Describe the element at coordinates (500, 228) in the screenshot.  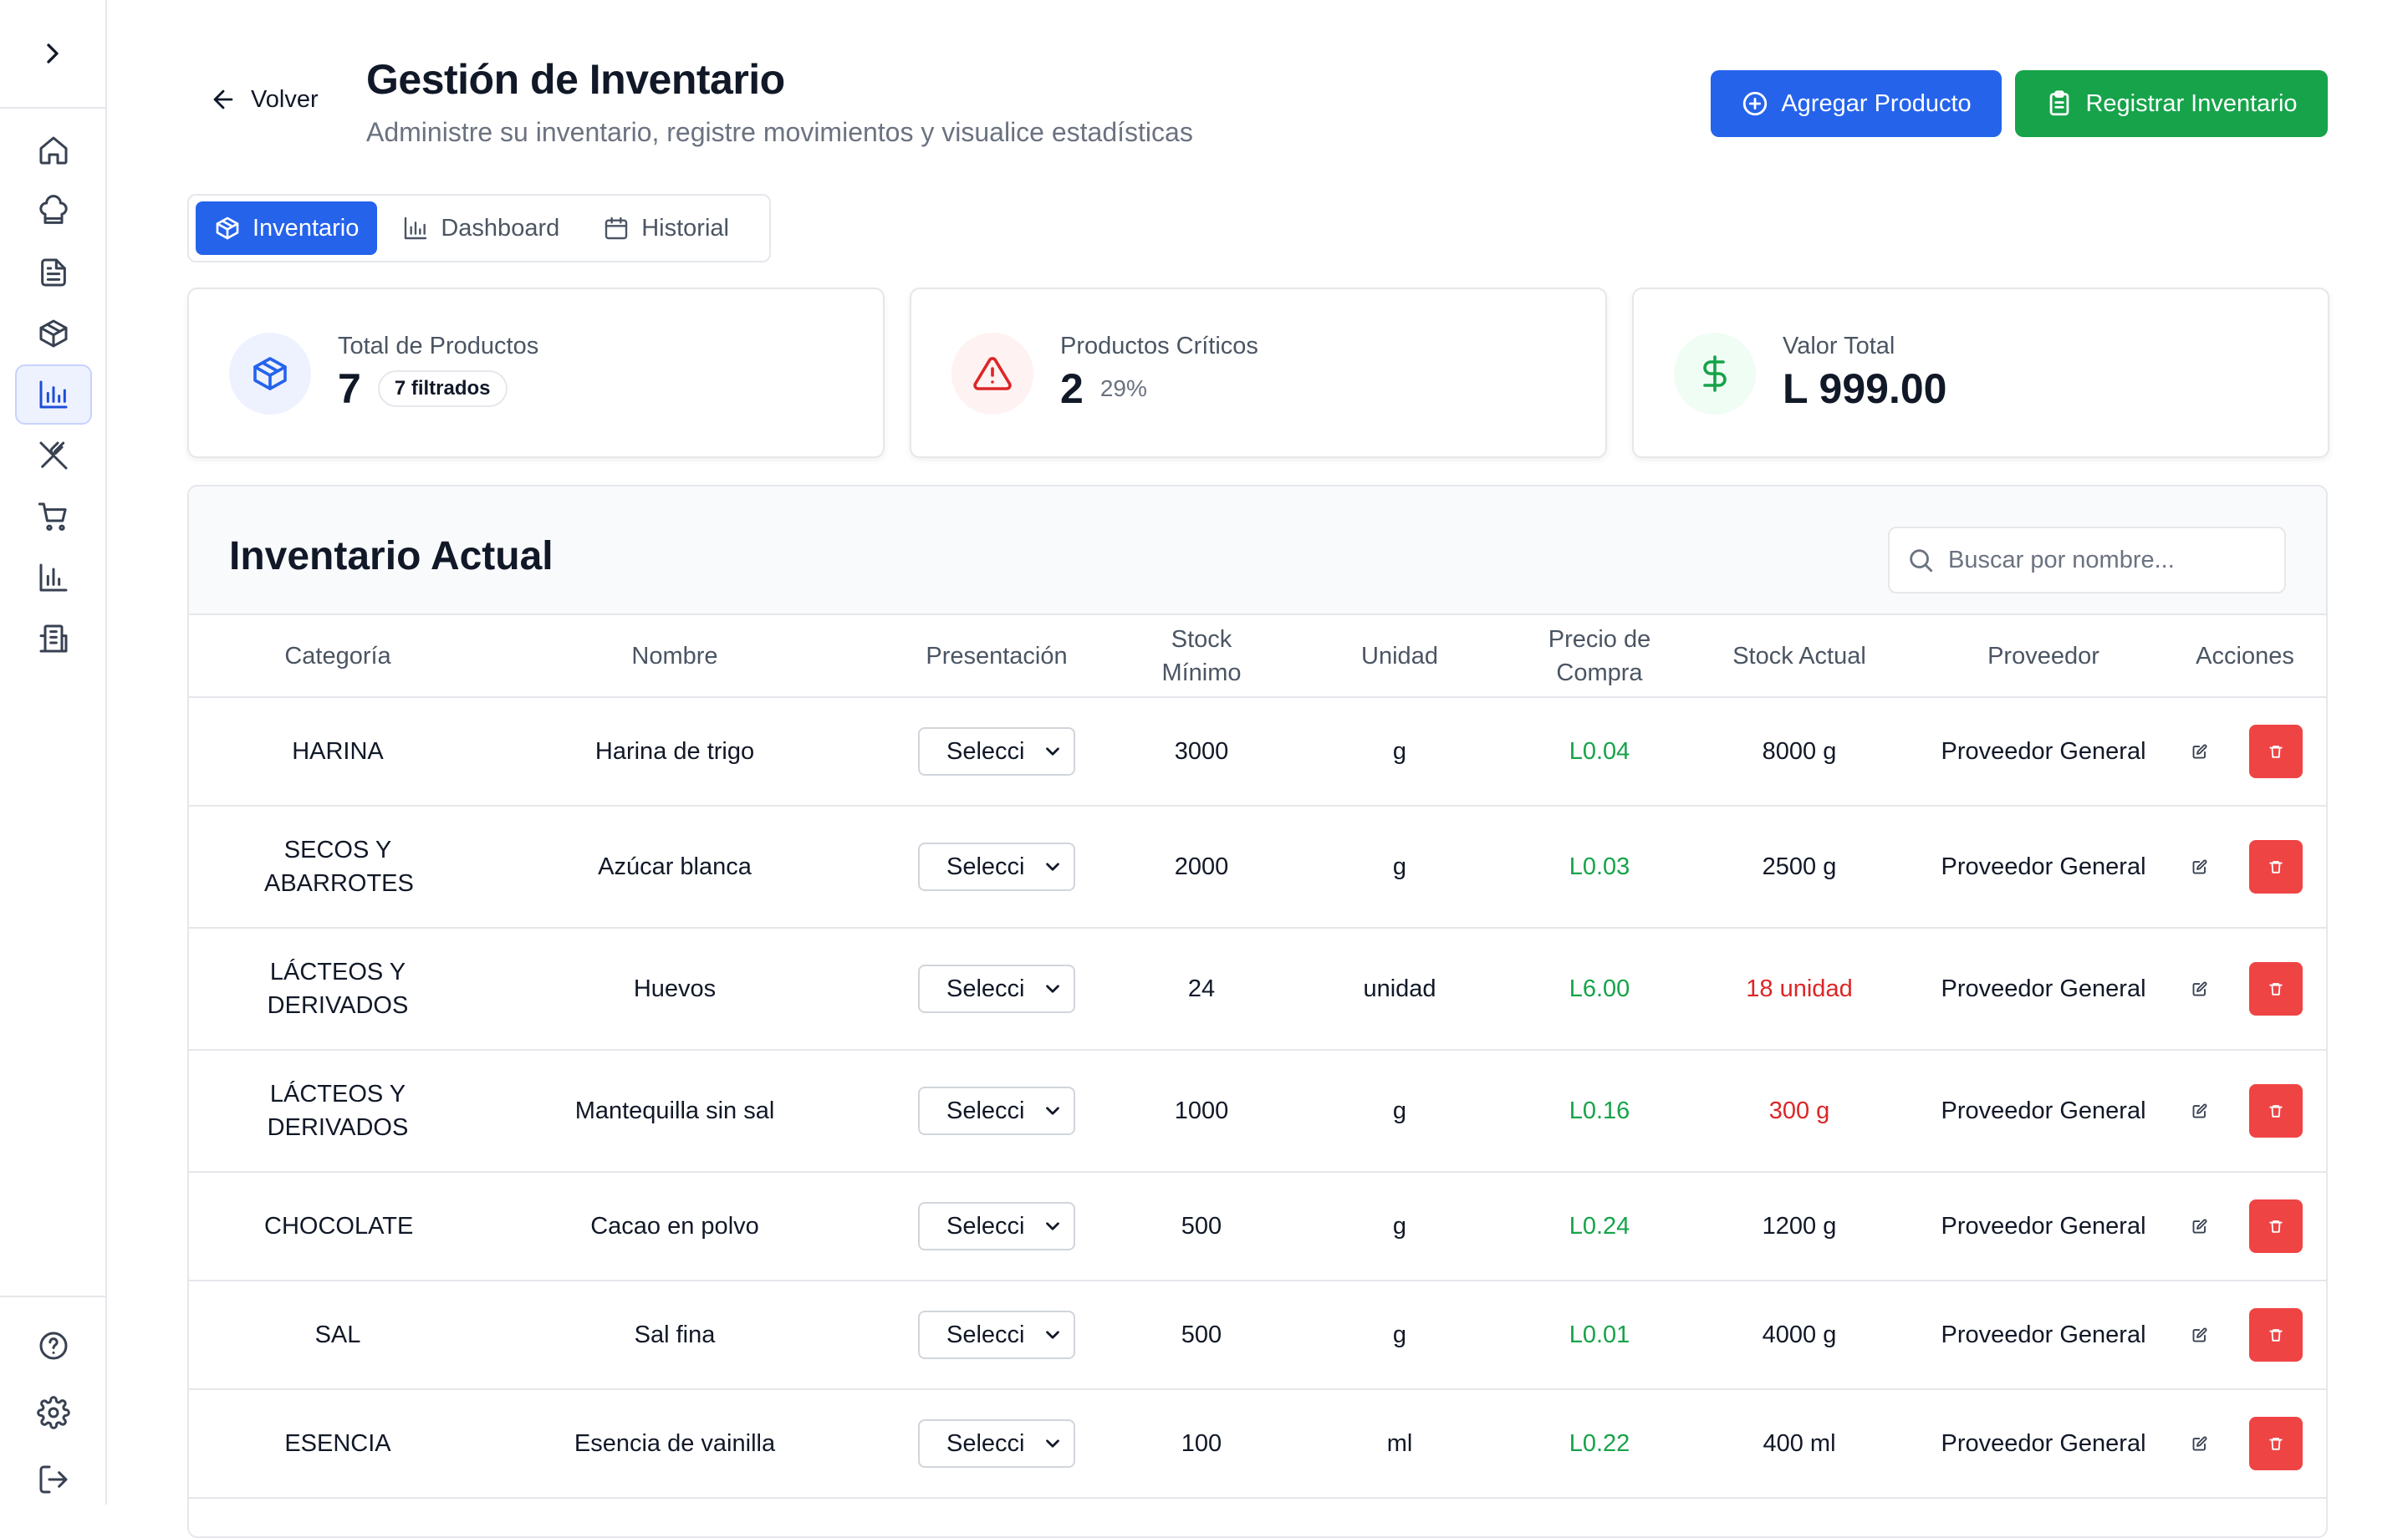
I see `tab-label: Dashboard` at that location.